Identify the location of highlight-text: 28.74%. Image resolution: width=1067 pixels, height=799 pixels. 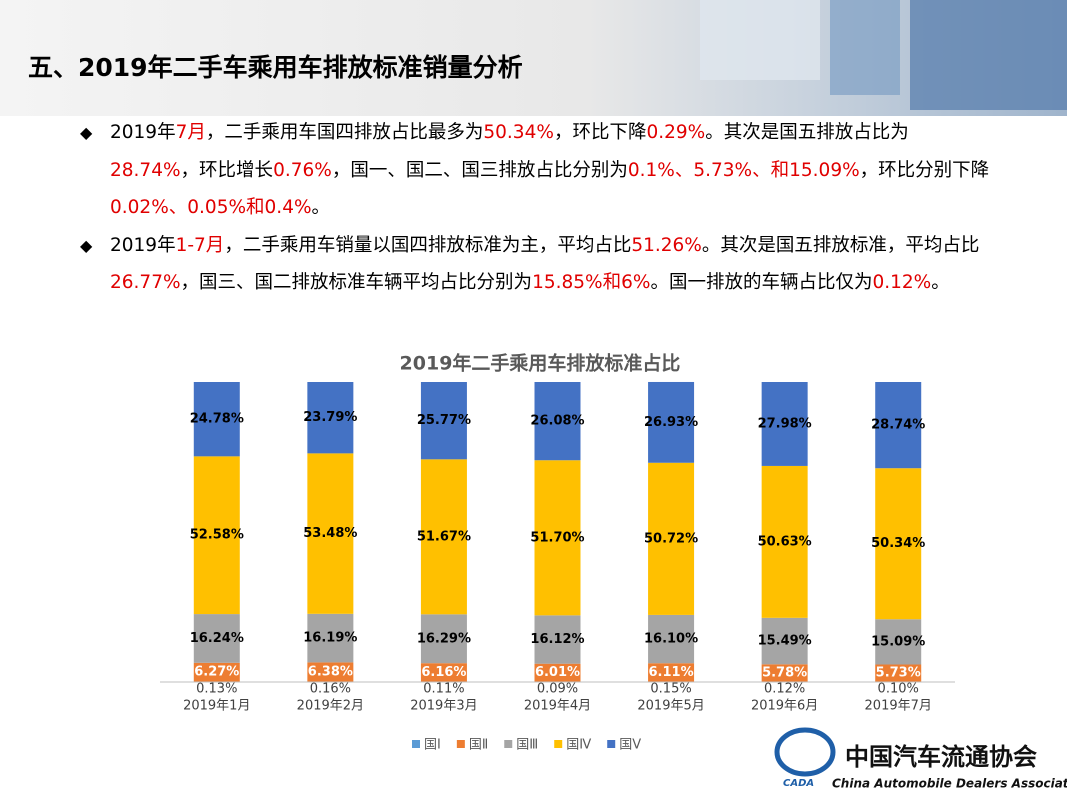
(145, 170).